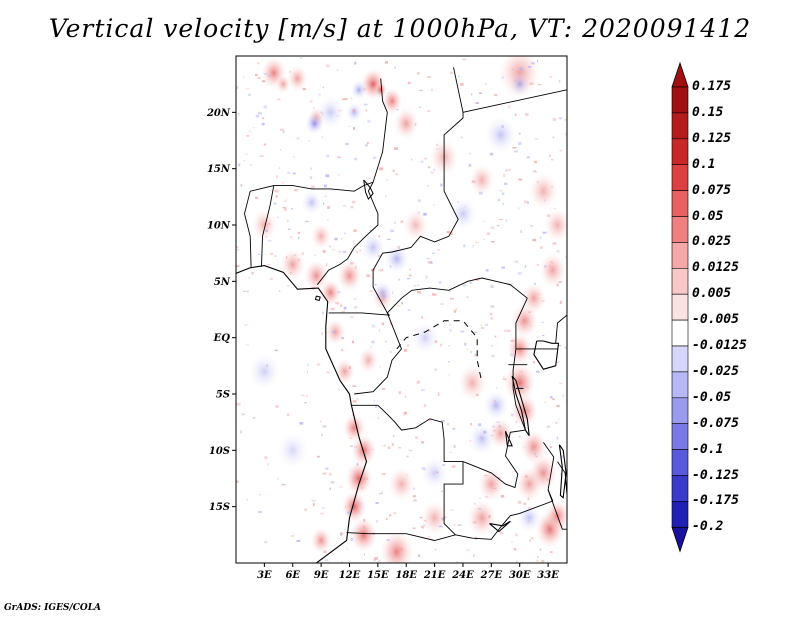  What do you see at coordinates (520, 575) in the screenshot?
I see `lon-tick-label: 30E` at bounding box center [520, 575].